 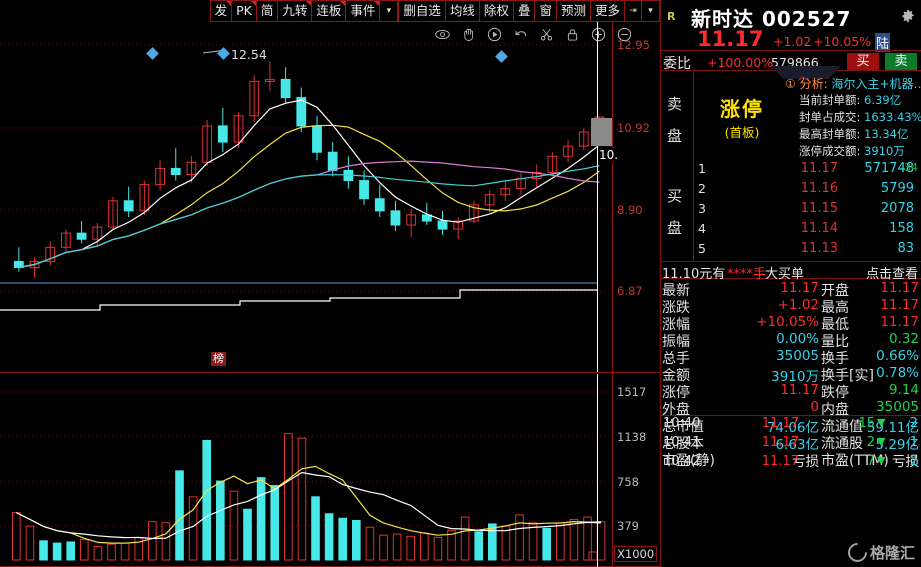 I want to click on tick-price-2: 11.17, so click(x=780, y=461).